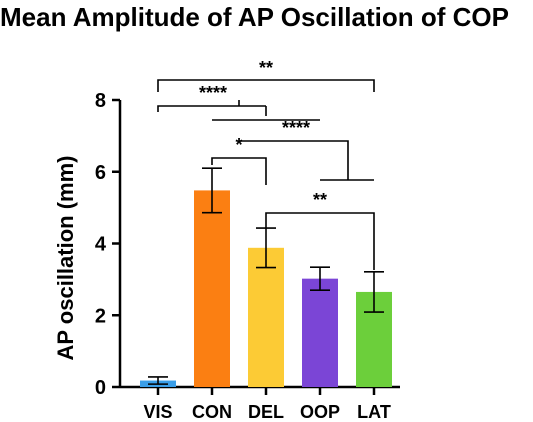  I want to click on x-tick-label-oop: OOP, so click(320, 412).